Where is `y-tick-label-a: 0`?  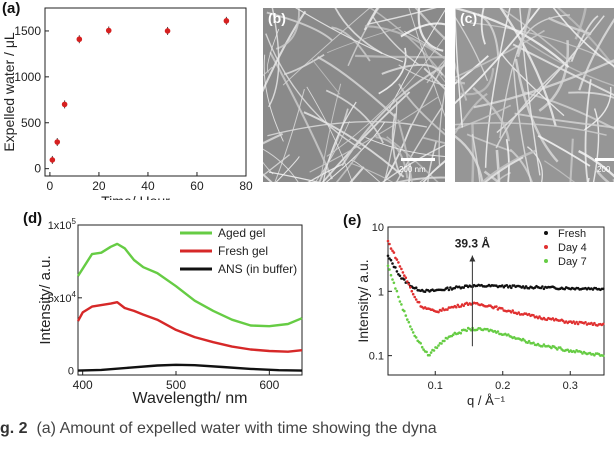 y-tick-label-a: 0 is located at coordinates (37, 169).